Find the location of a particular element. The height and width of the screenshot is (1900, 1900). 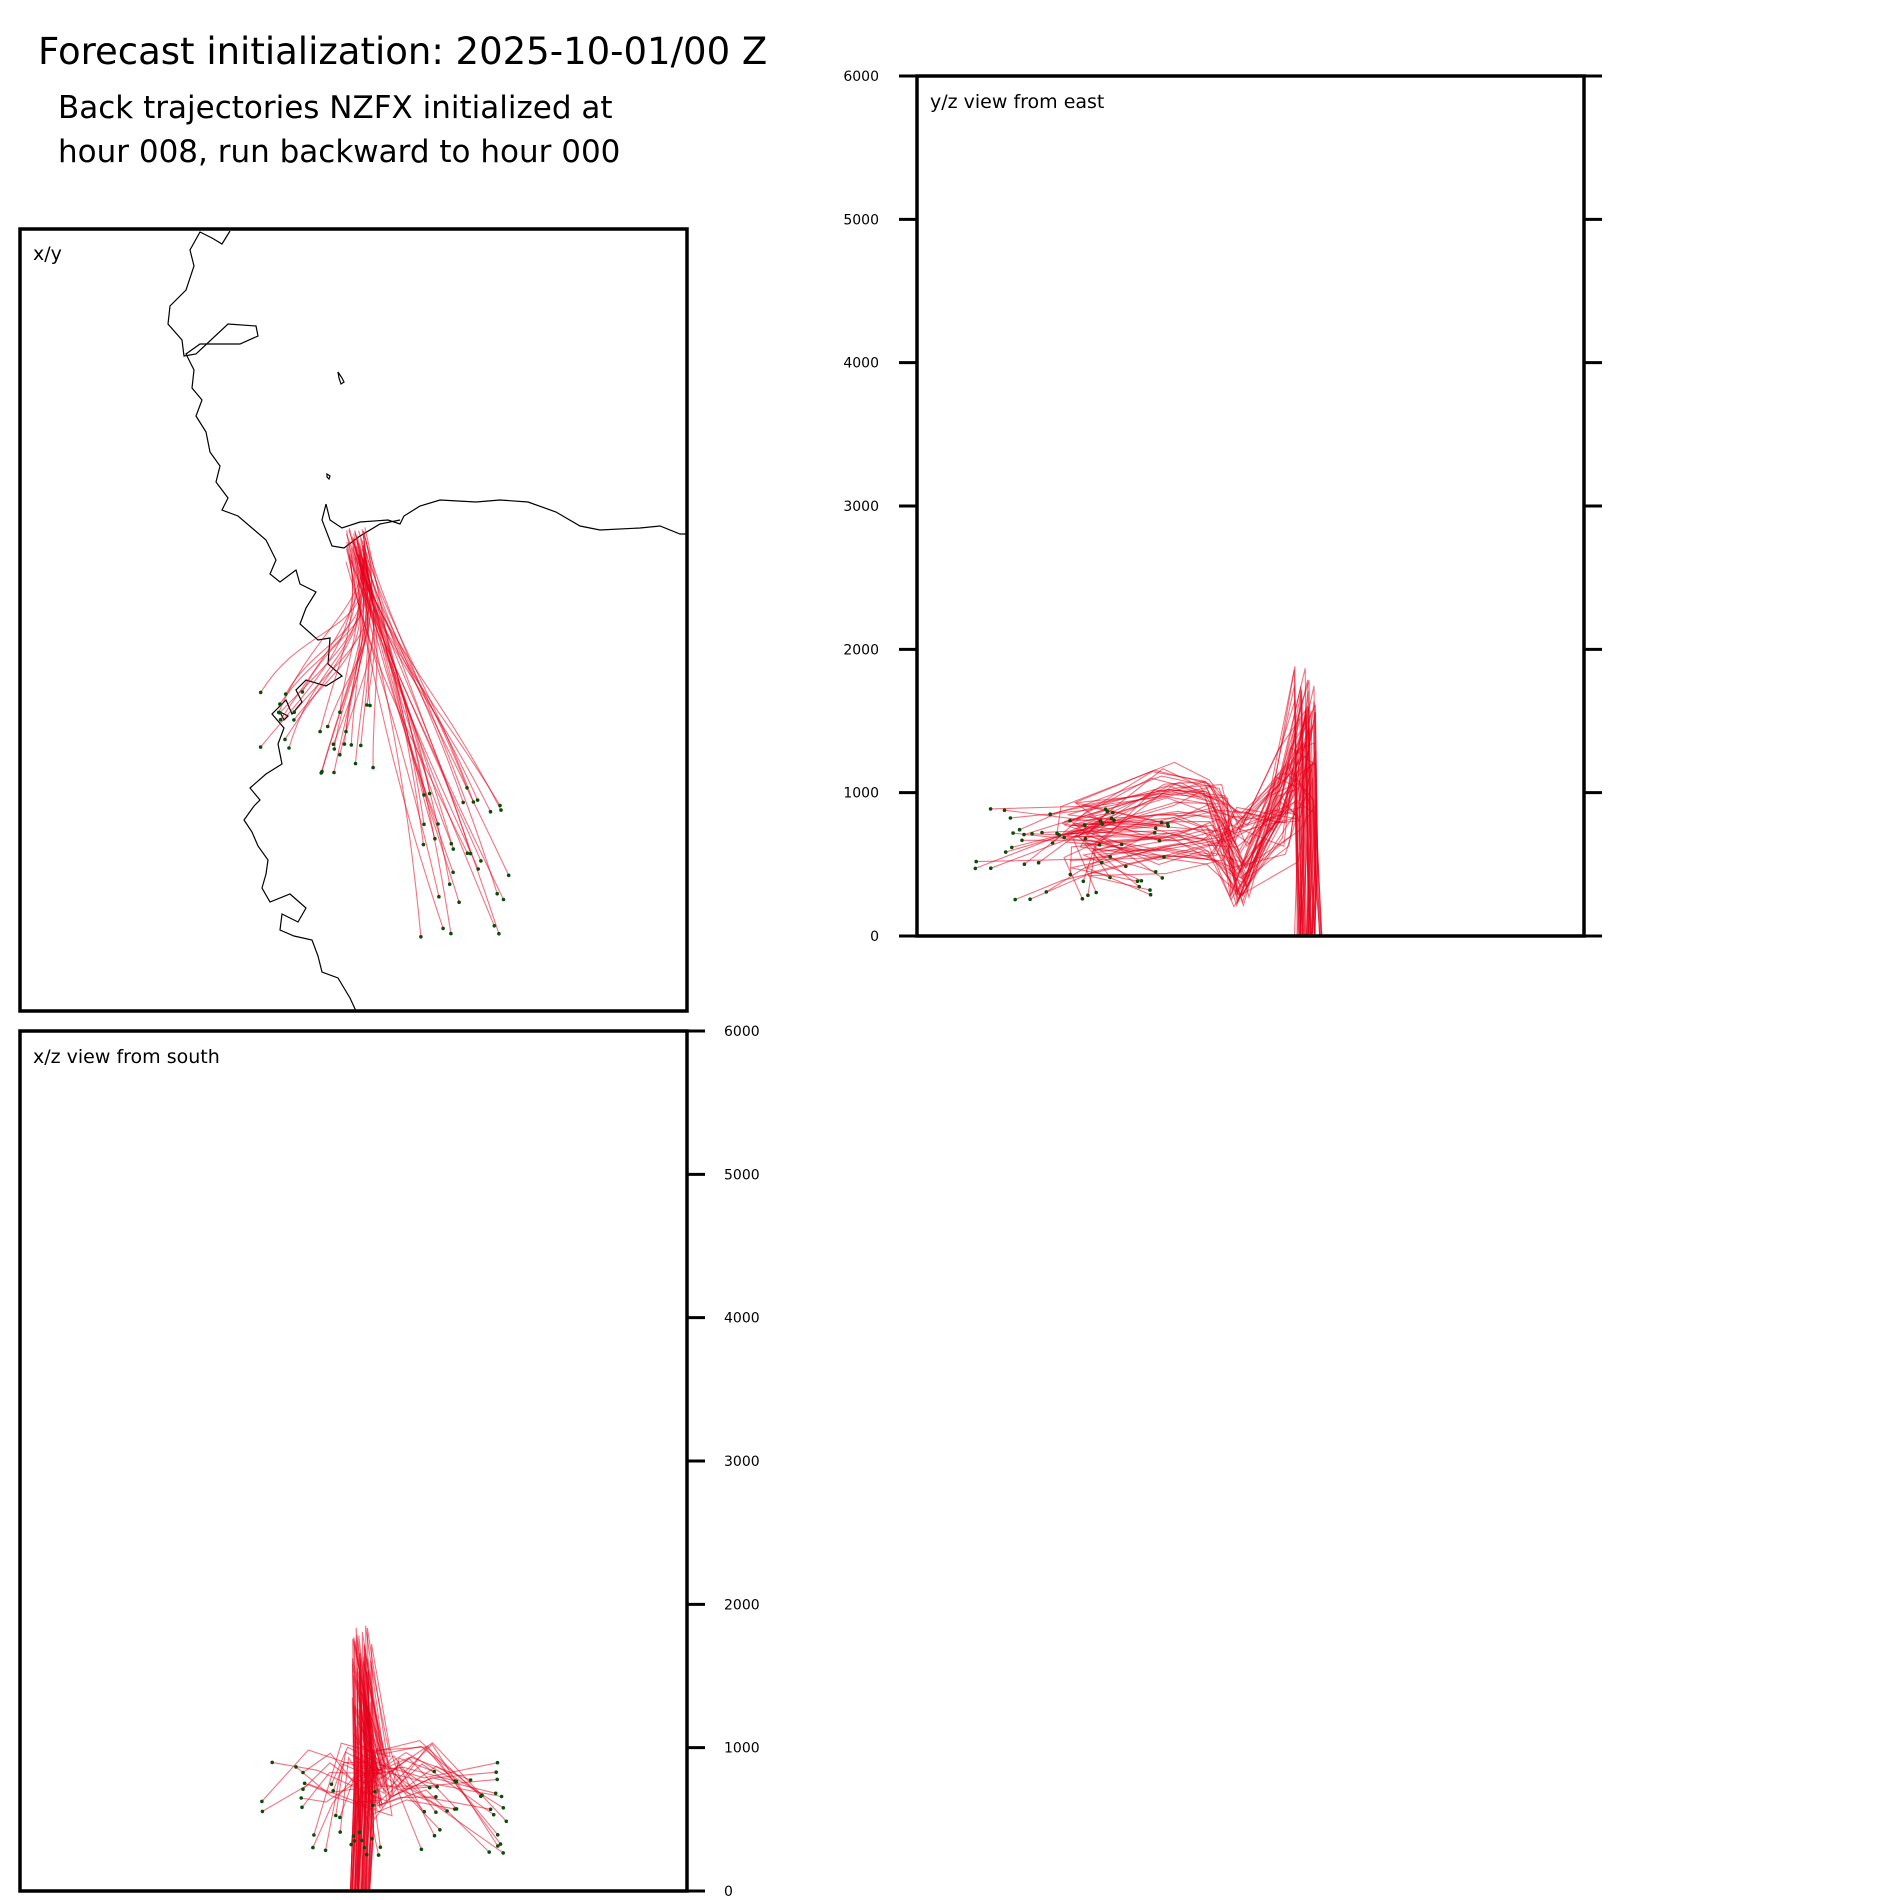

yz-endpoint-group is located at coordinates (1071, 854).